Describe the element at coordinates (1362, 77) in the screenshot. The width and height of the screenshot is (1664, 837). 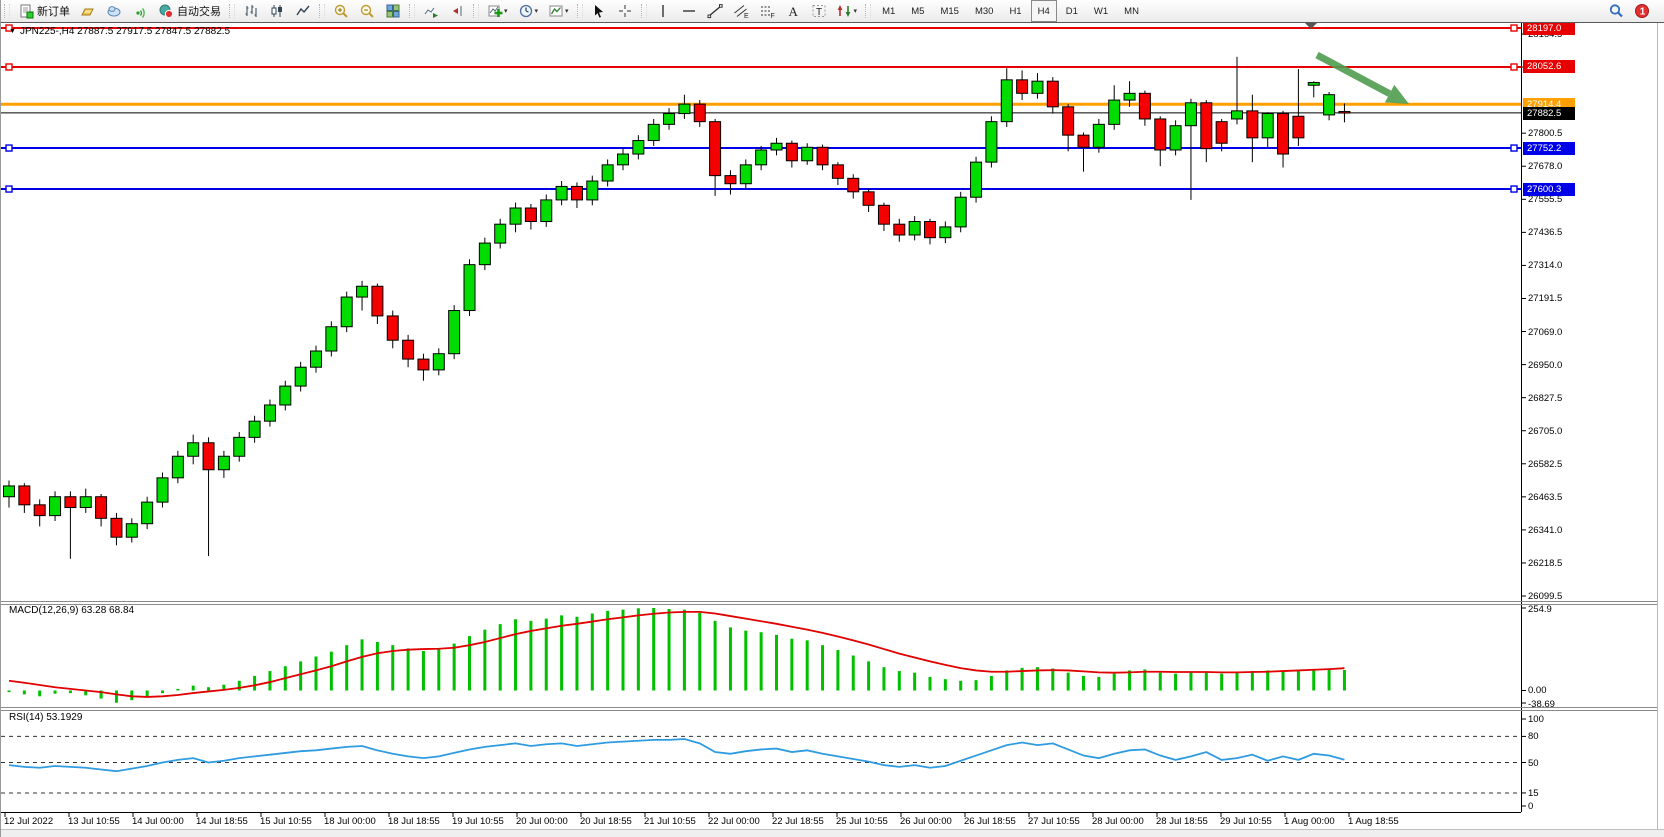
I see `trend-arrow-annotation` at that location.